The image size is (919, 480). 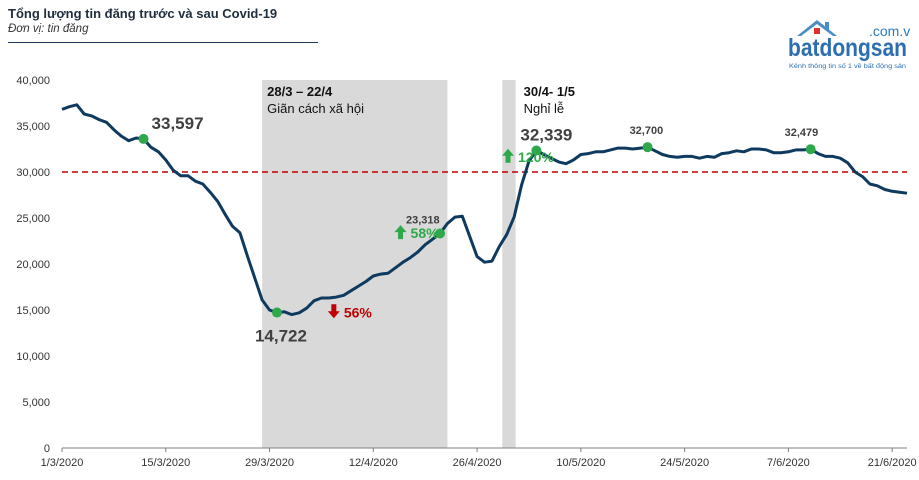 I want to click on y-tick-label: 20,000, so click(x=33, y=265).